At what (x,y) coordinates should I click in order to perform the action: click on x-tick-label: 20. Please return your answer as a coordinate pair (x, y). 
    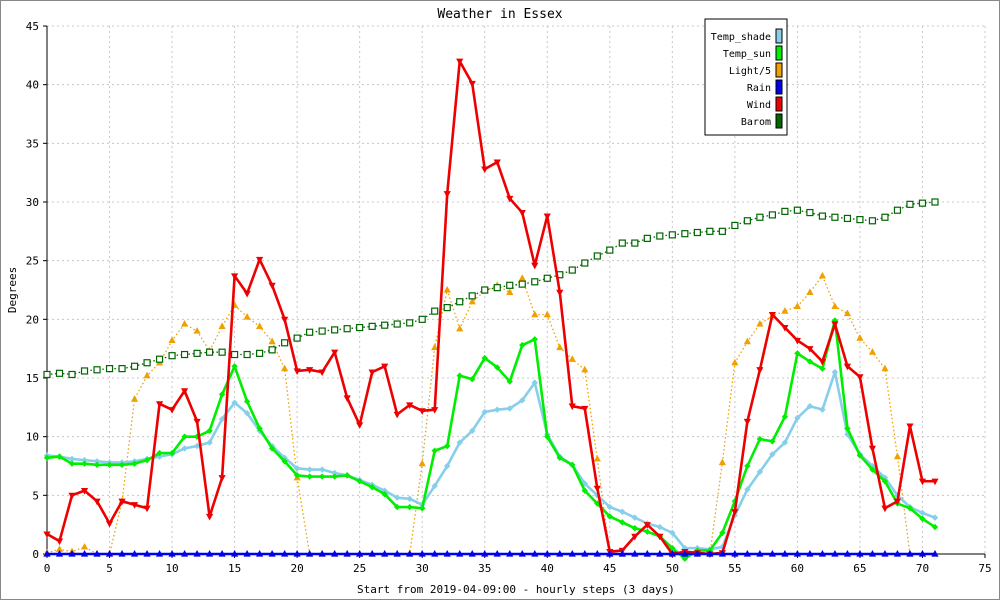
    Looking at the image, I should click on (297, 568).